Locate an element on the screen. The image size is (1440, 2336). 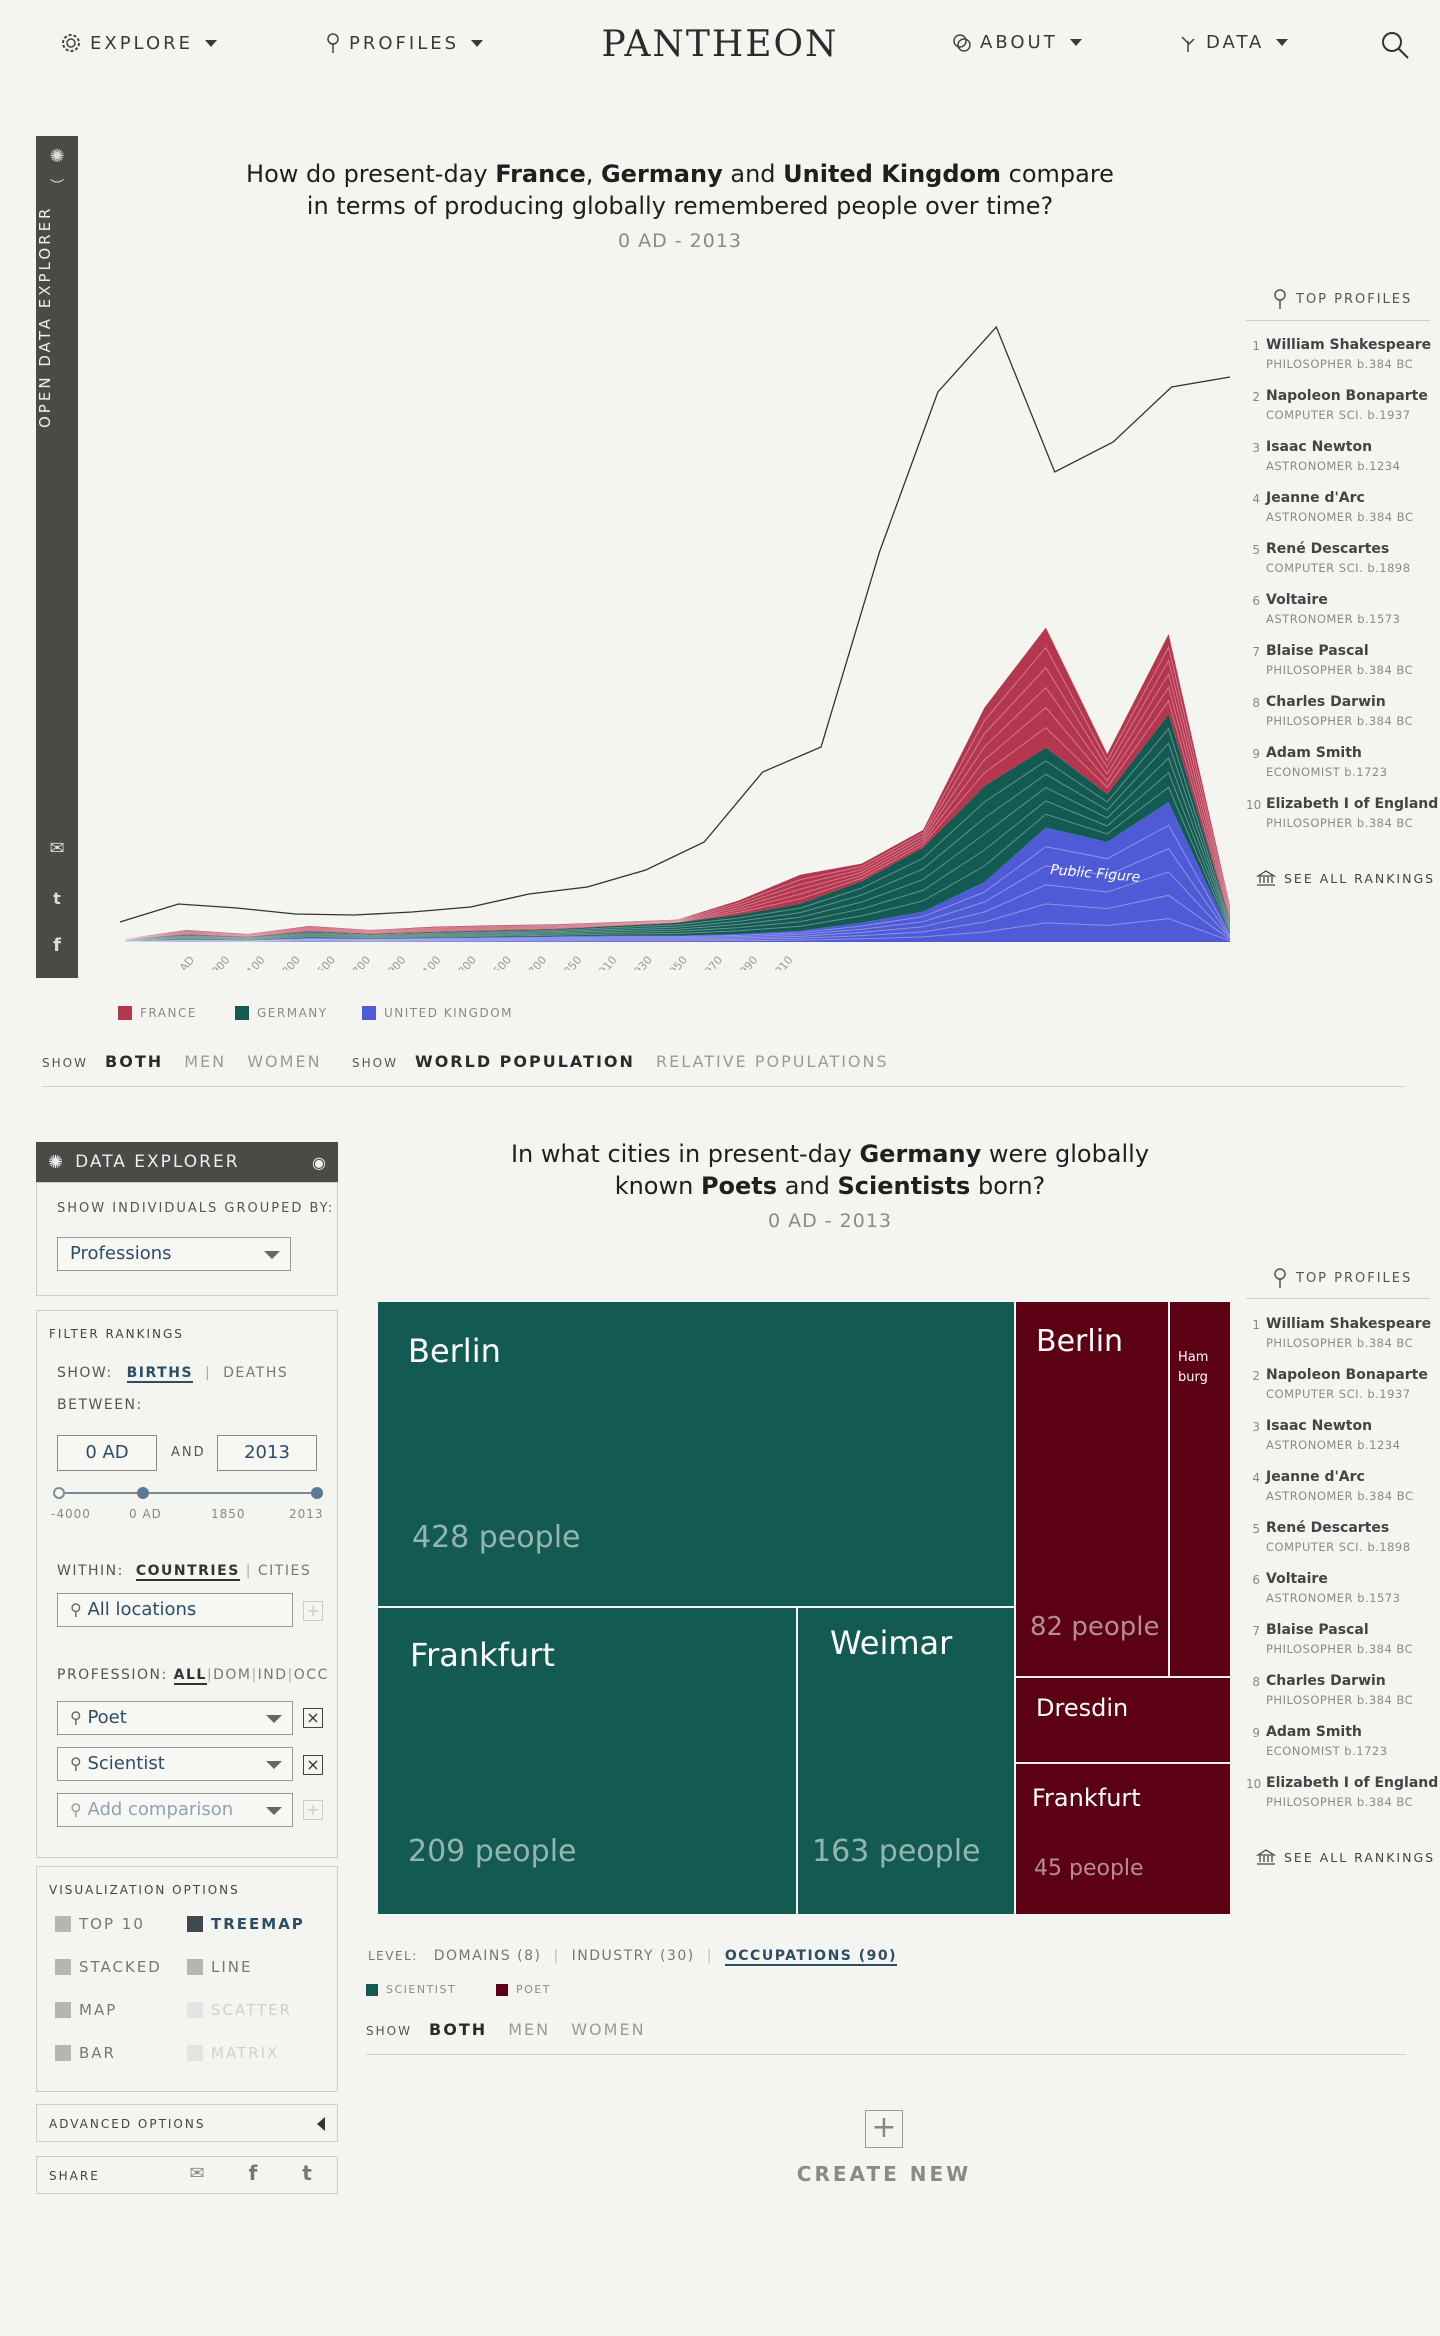
profession-tab-dom: DOM is located at coordinates (232, 1675).